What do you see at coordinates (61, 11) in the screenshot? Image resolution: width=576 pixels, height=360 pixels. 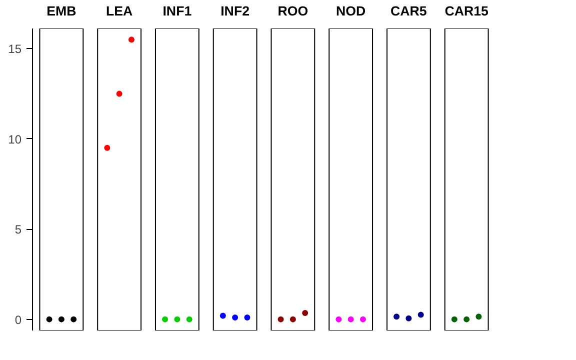 I see `x-tick-label: EMB` at bounding box center [61, 11].